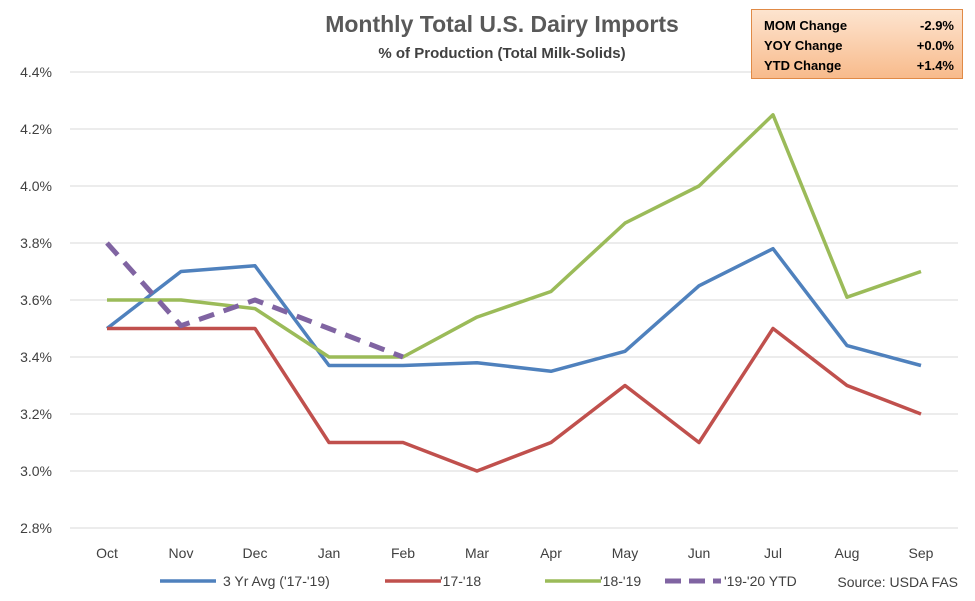  What do you see at coordinates (515, 553) in the screenshot?
I see `x-axis: Oct Nov Dec Jan Feb Mar Apr May Jun Jul Aug Sep` at bounding box center [515, 553].